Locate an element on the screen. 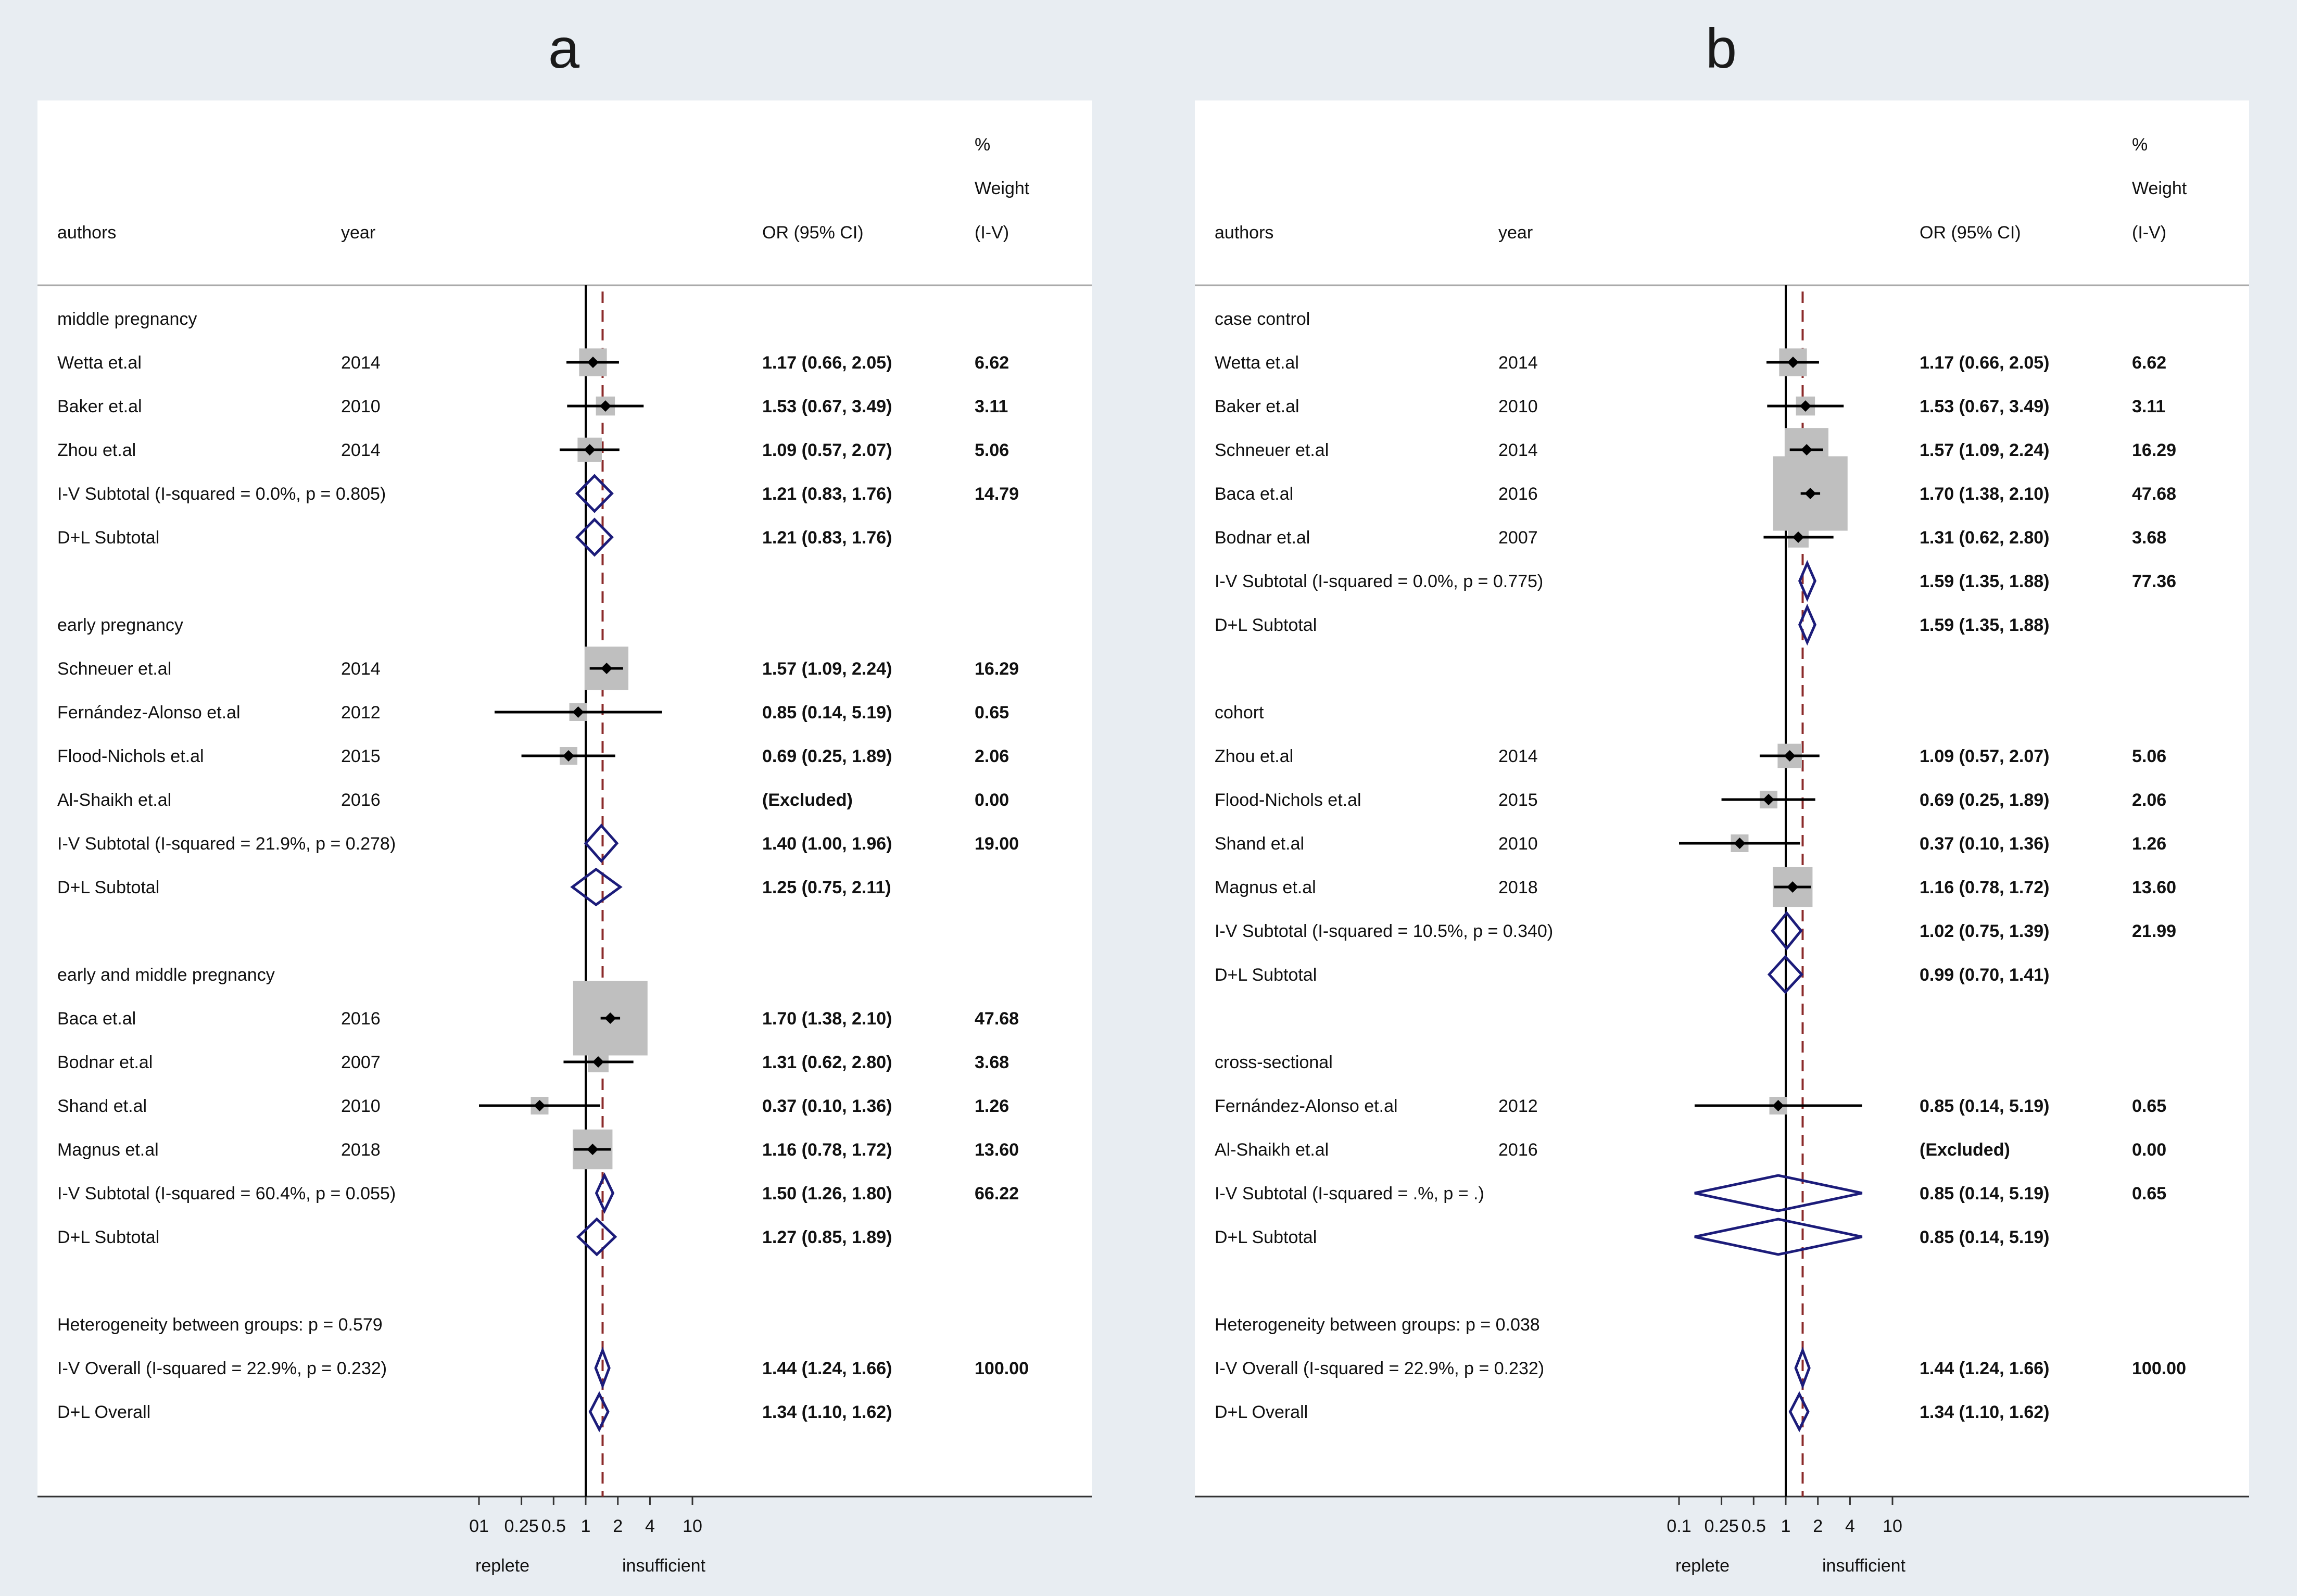 The width and height of the screenshot is (2297, 1596). x-tick-label: 10 is located at coordinates (1892, 1526).